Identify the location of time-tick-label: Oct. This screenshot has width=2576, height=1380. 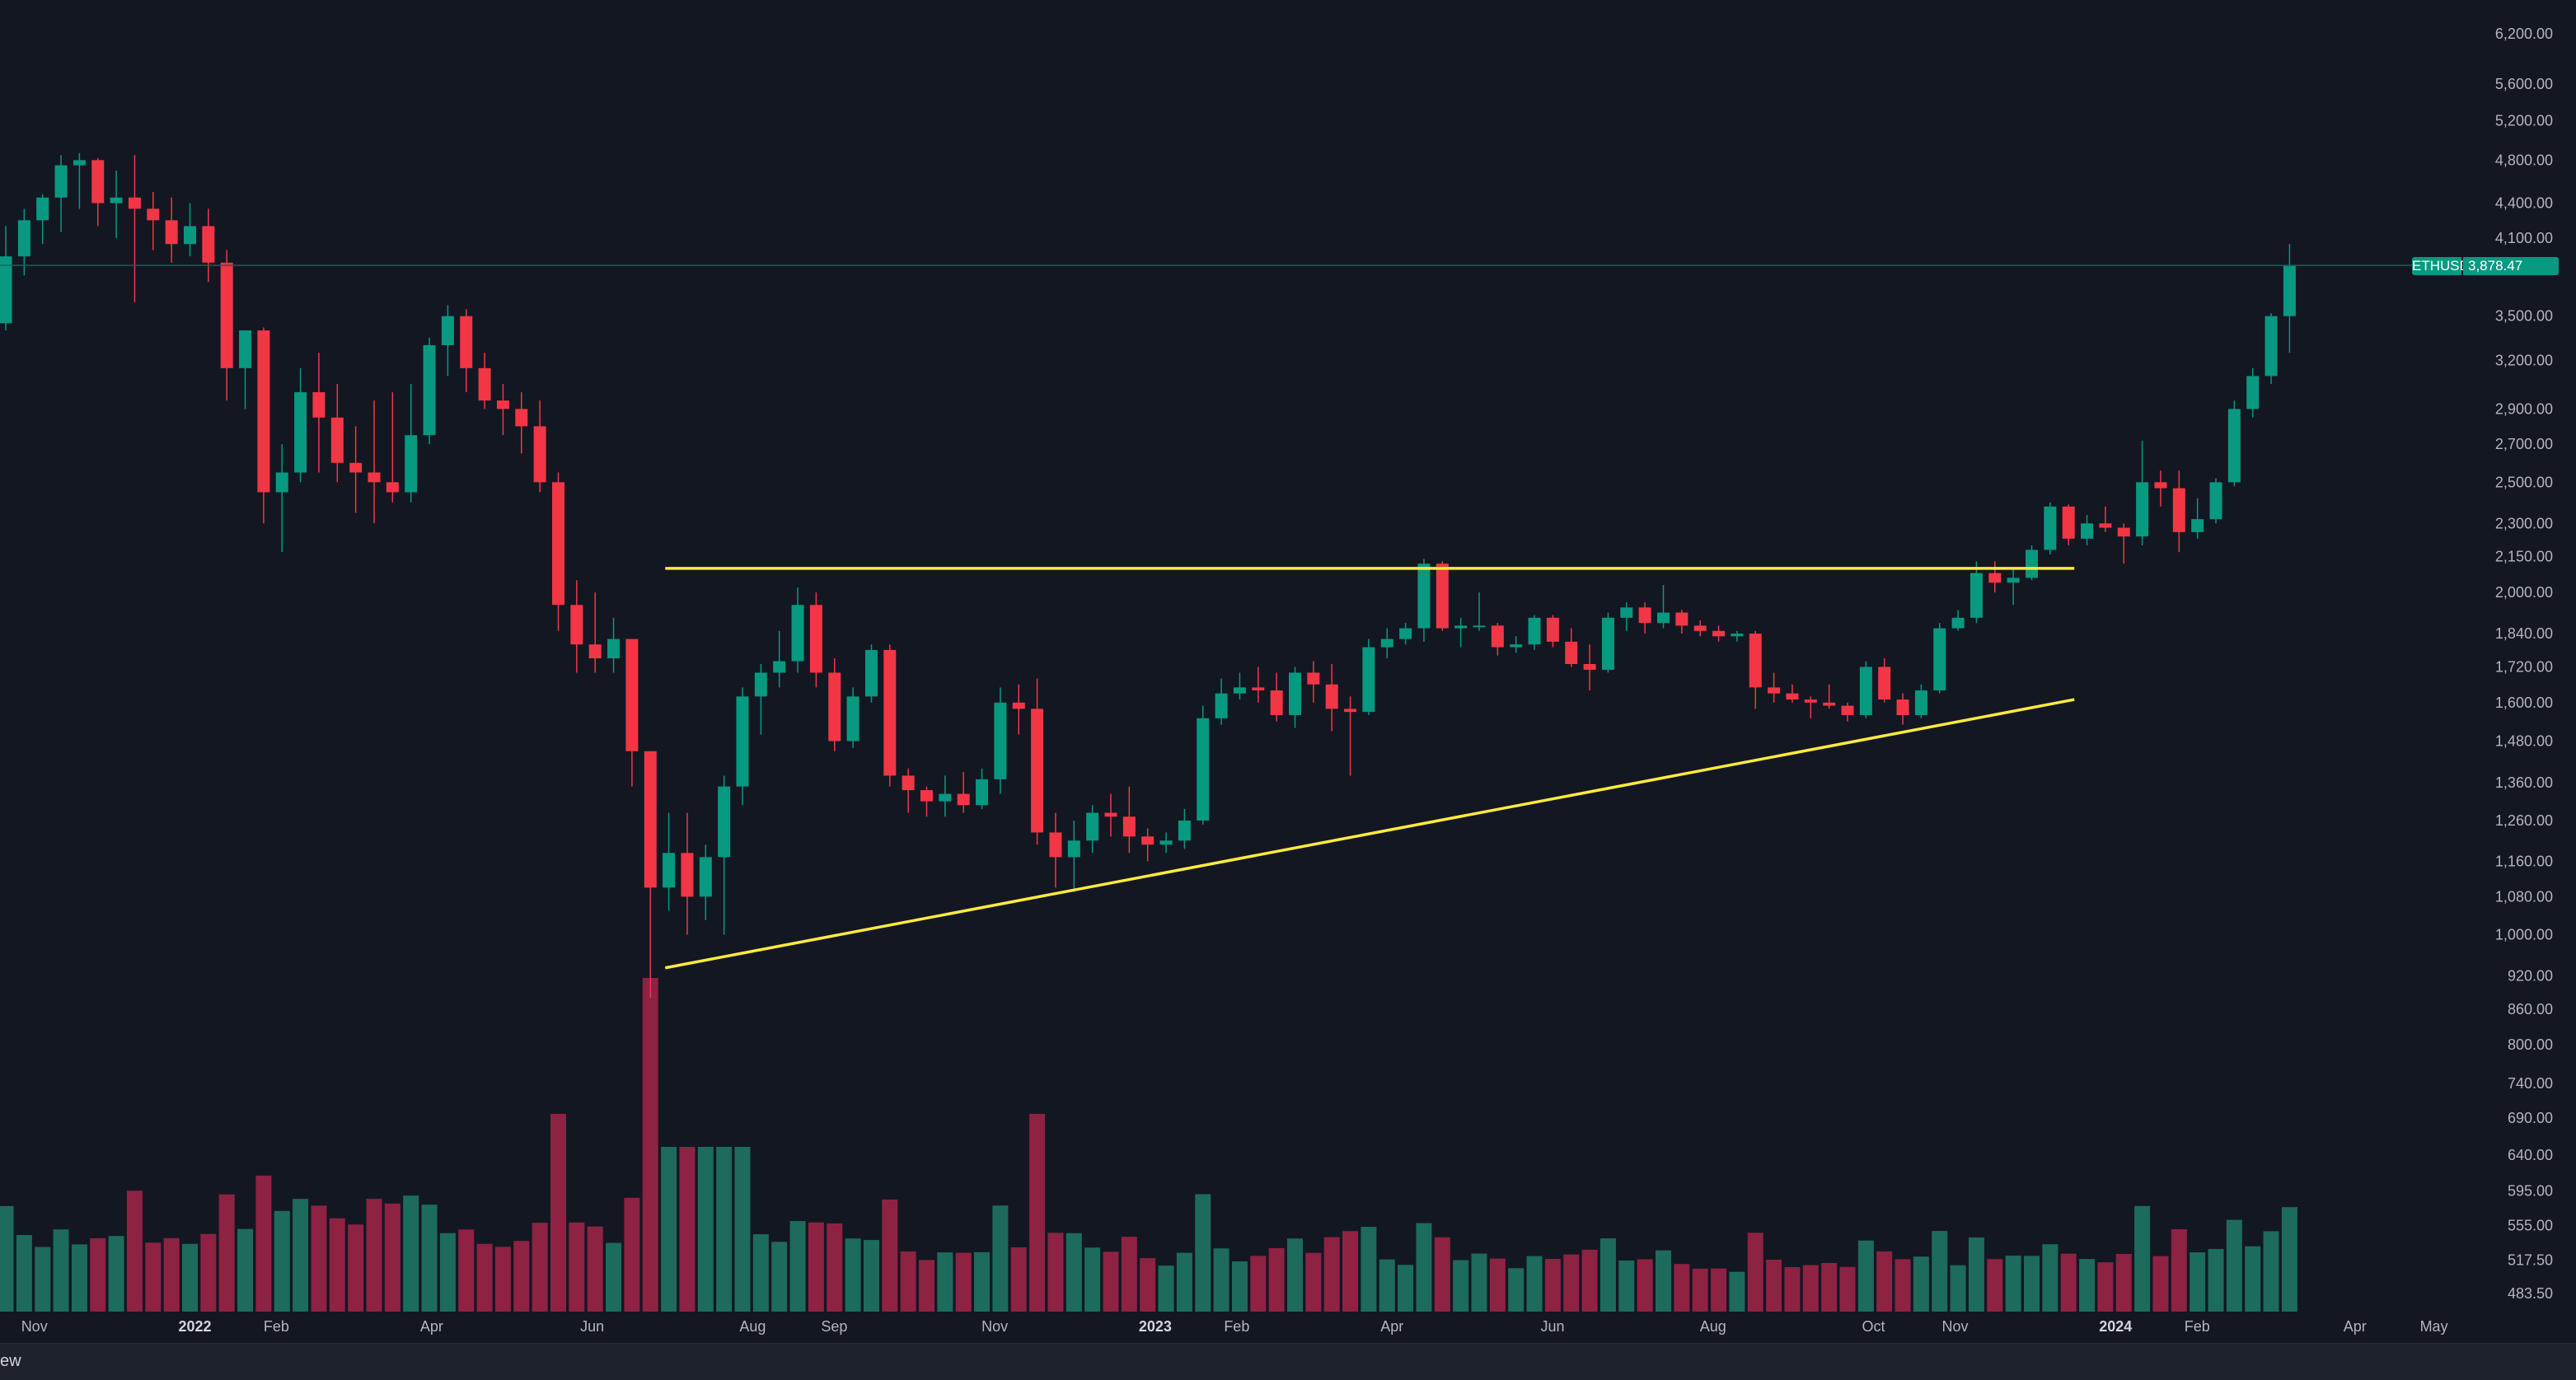
(1873, 1326).